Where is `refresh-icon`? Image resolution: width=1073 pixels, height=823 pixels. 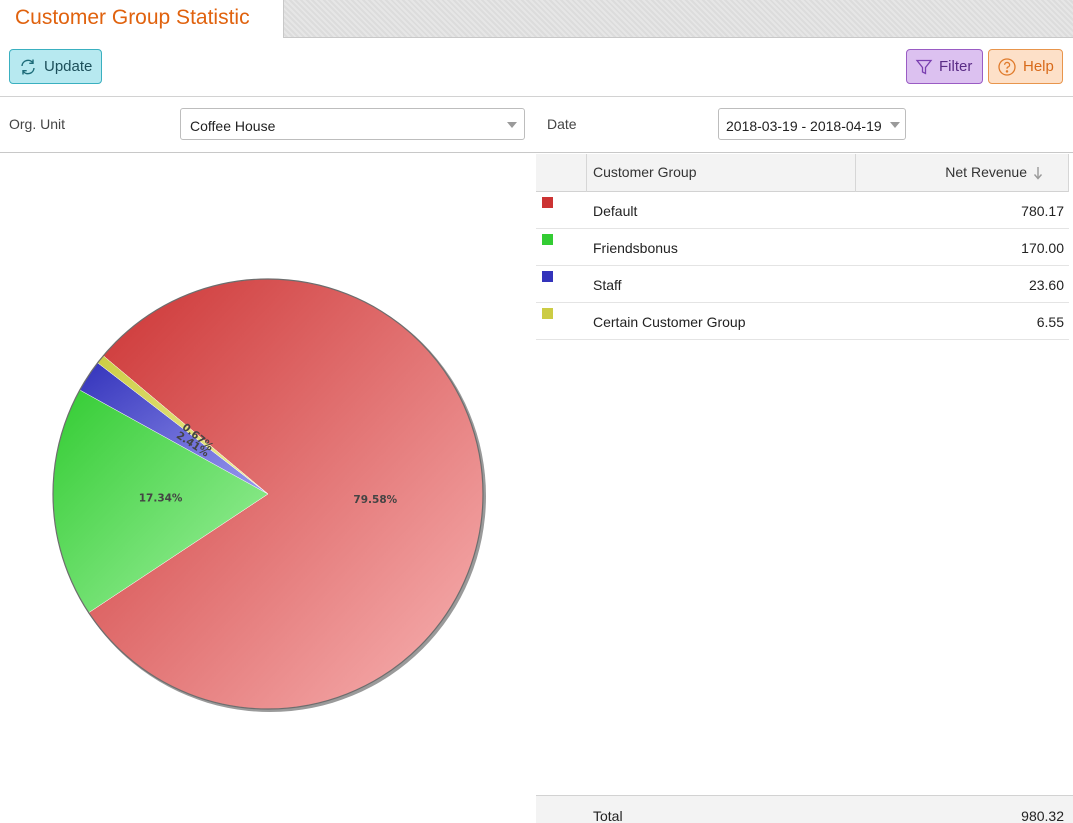 refresh-icon is located at coordinates (28, 67).